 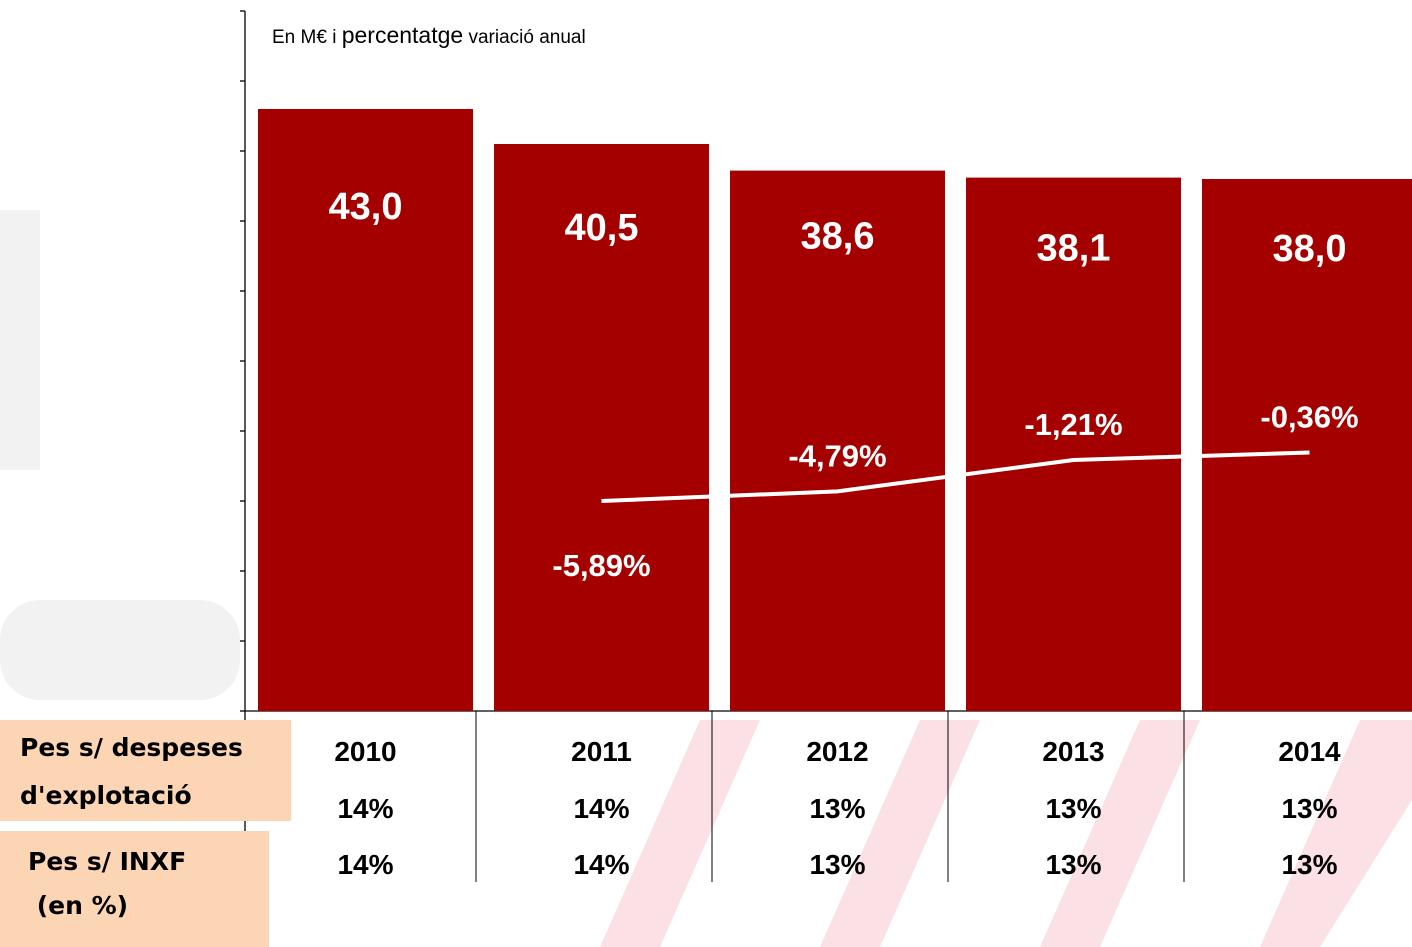 I want to click on x-tick-label: 2010, so click(x=365, y=751).